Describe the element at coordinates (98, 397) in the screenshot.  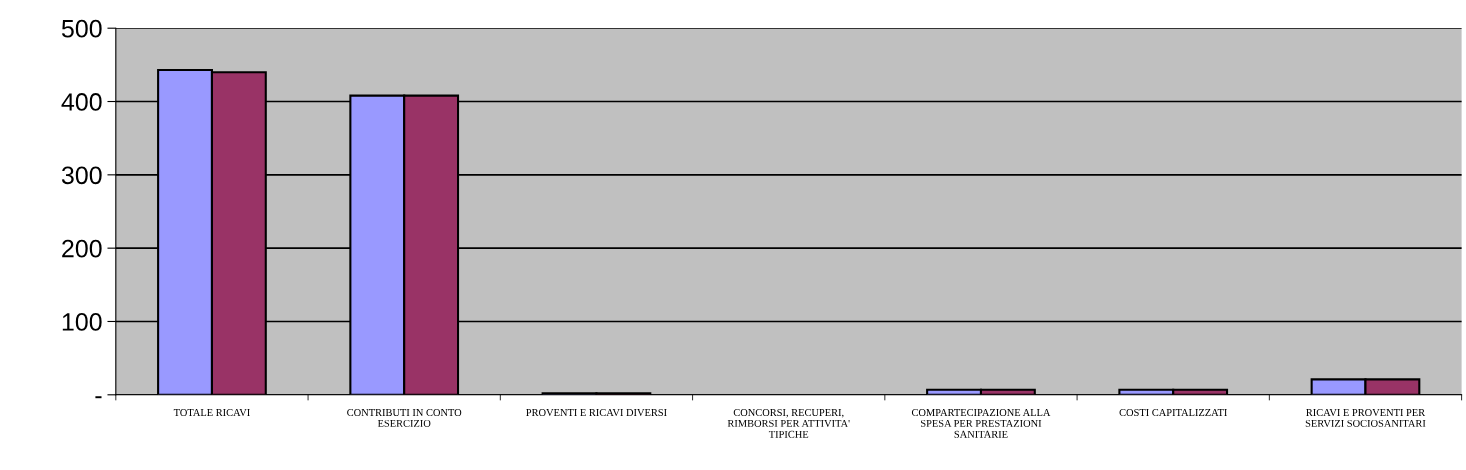
I see `y-tick-label: -` at that location.